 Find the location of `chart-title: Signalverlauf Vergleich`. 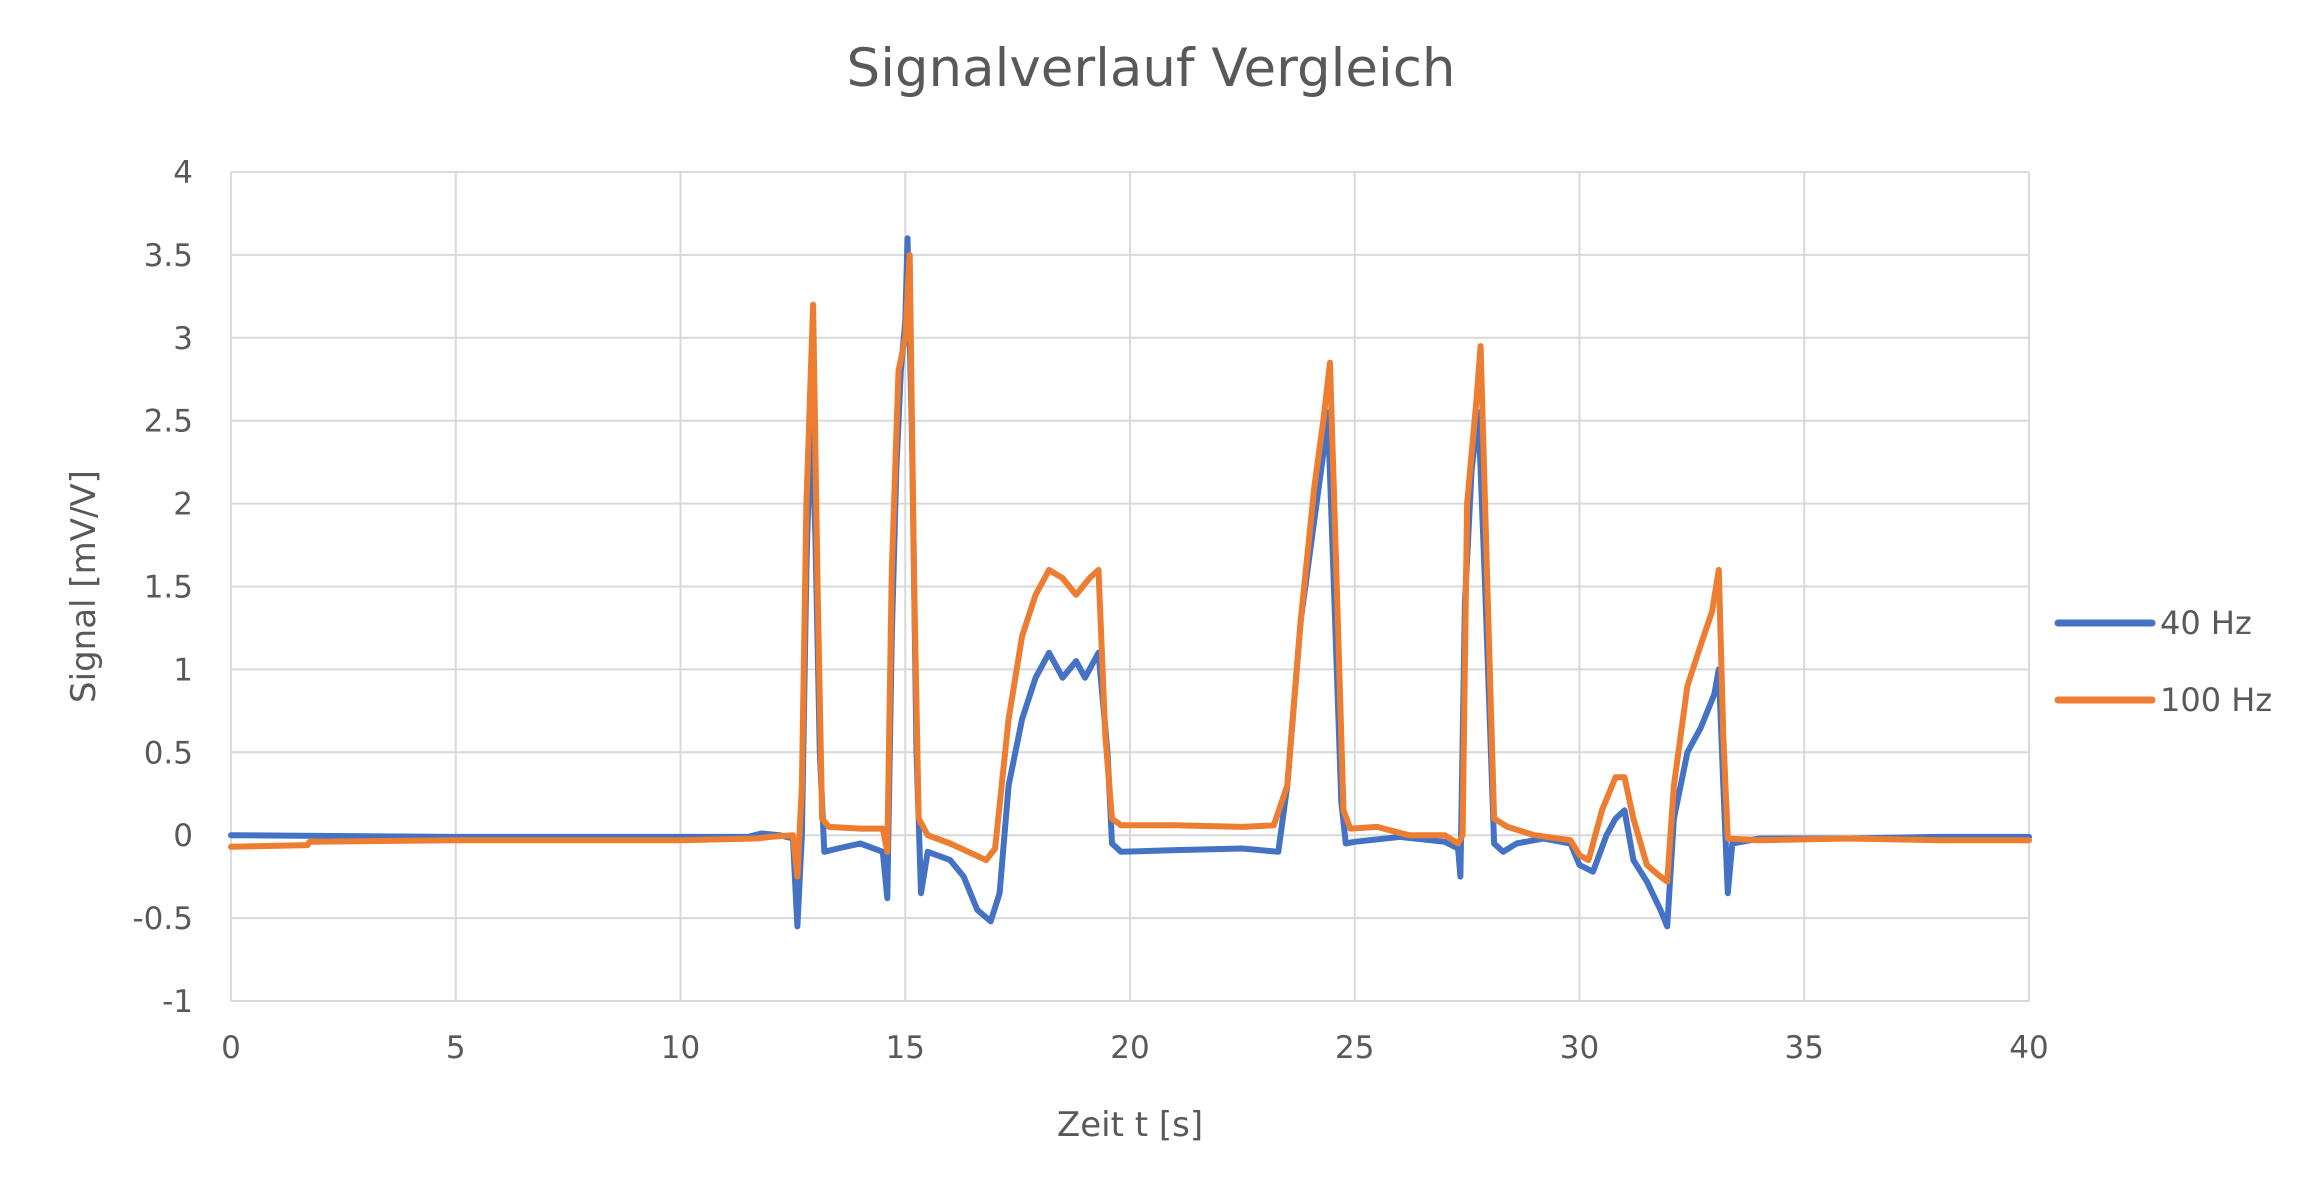

chart-title: Signalverlauf Vergleich is located at coordinates (1151, 68).